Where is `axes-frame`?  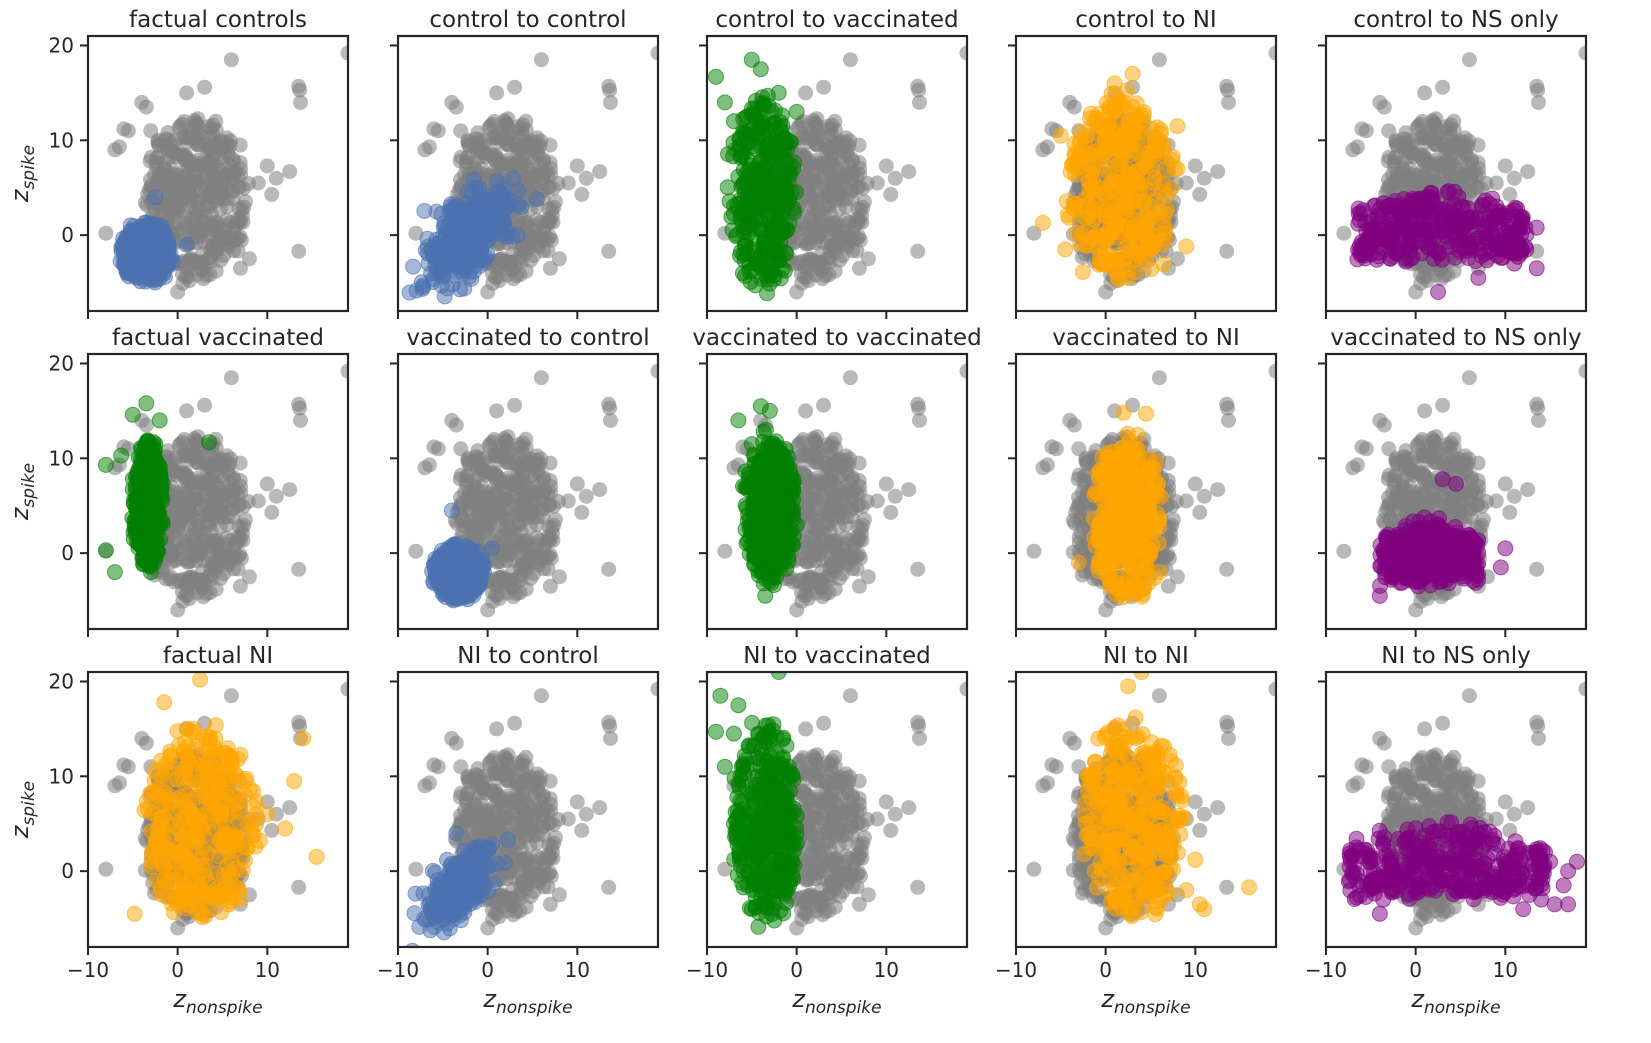 axes-frame is located at coordinates (528, 173).